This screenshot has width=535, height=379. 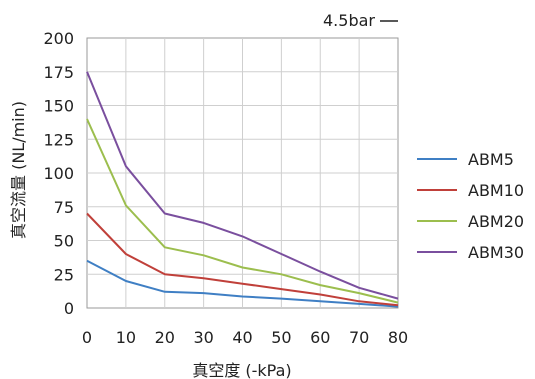 I want to click on y-tick-label-0: 0, so click(x=69, y=308).